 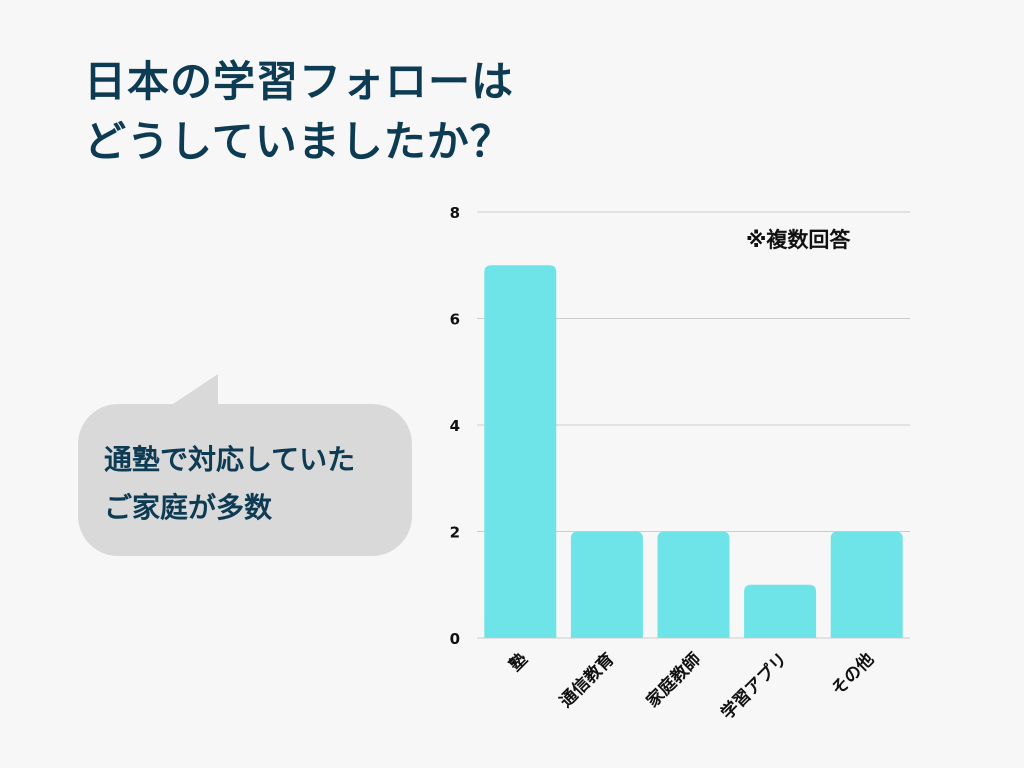 I want to click on y-tick-label: 0, so click(x=455, y=639).